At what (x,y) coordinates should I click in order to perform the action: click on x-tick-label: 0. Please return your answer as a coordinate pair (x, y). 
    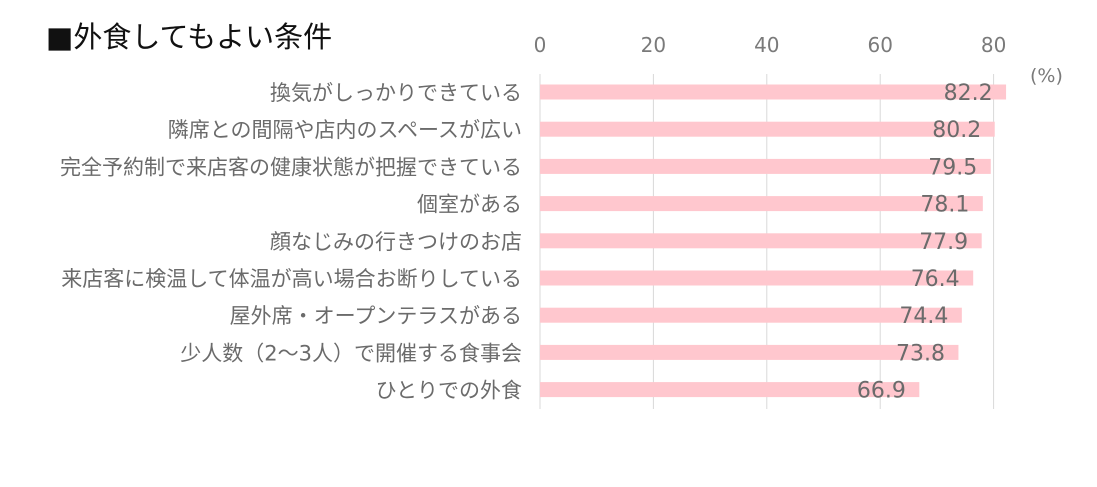
    Looking at the image, I should click on (540, 45).